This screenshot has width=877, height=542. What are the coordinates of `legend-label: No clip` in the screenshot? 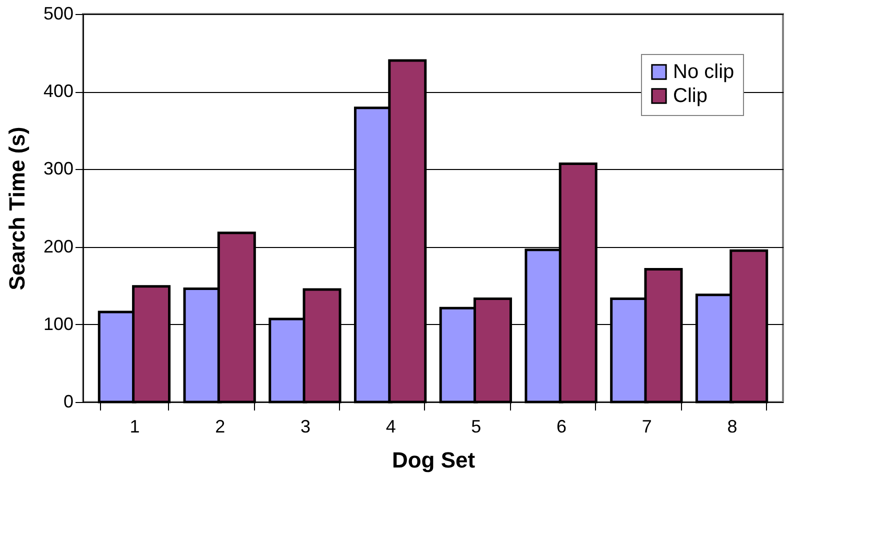 It's located at (703, 72).